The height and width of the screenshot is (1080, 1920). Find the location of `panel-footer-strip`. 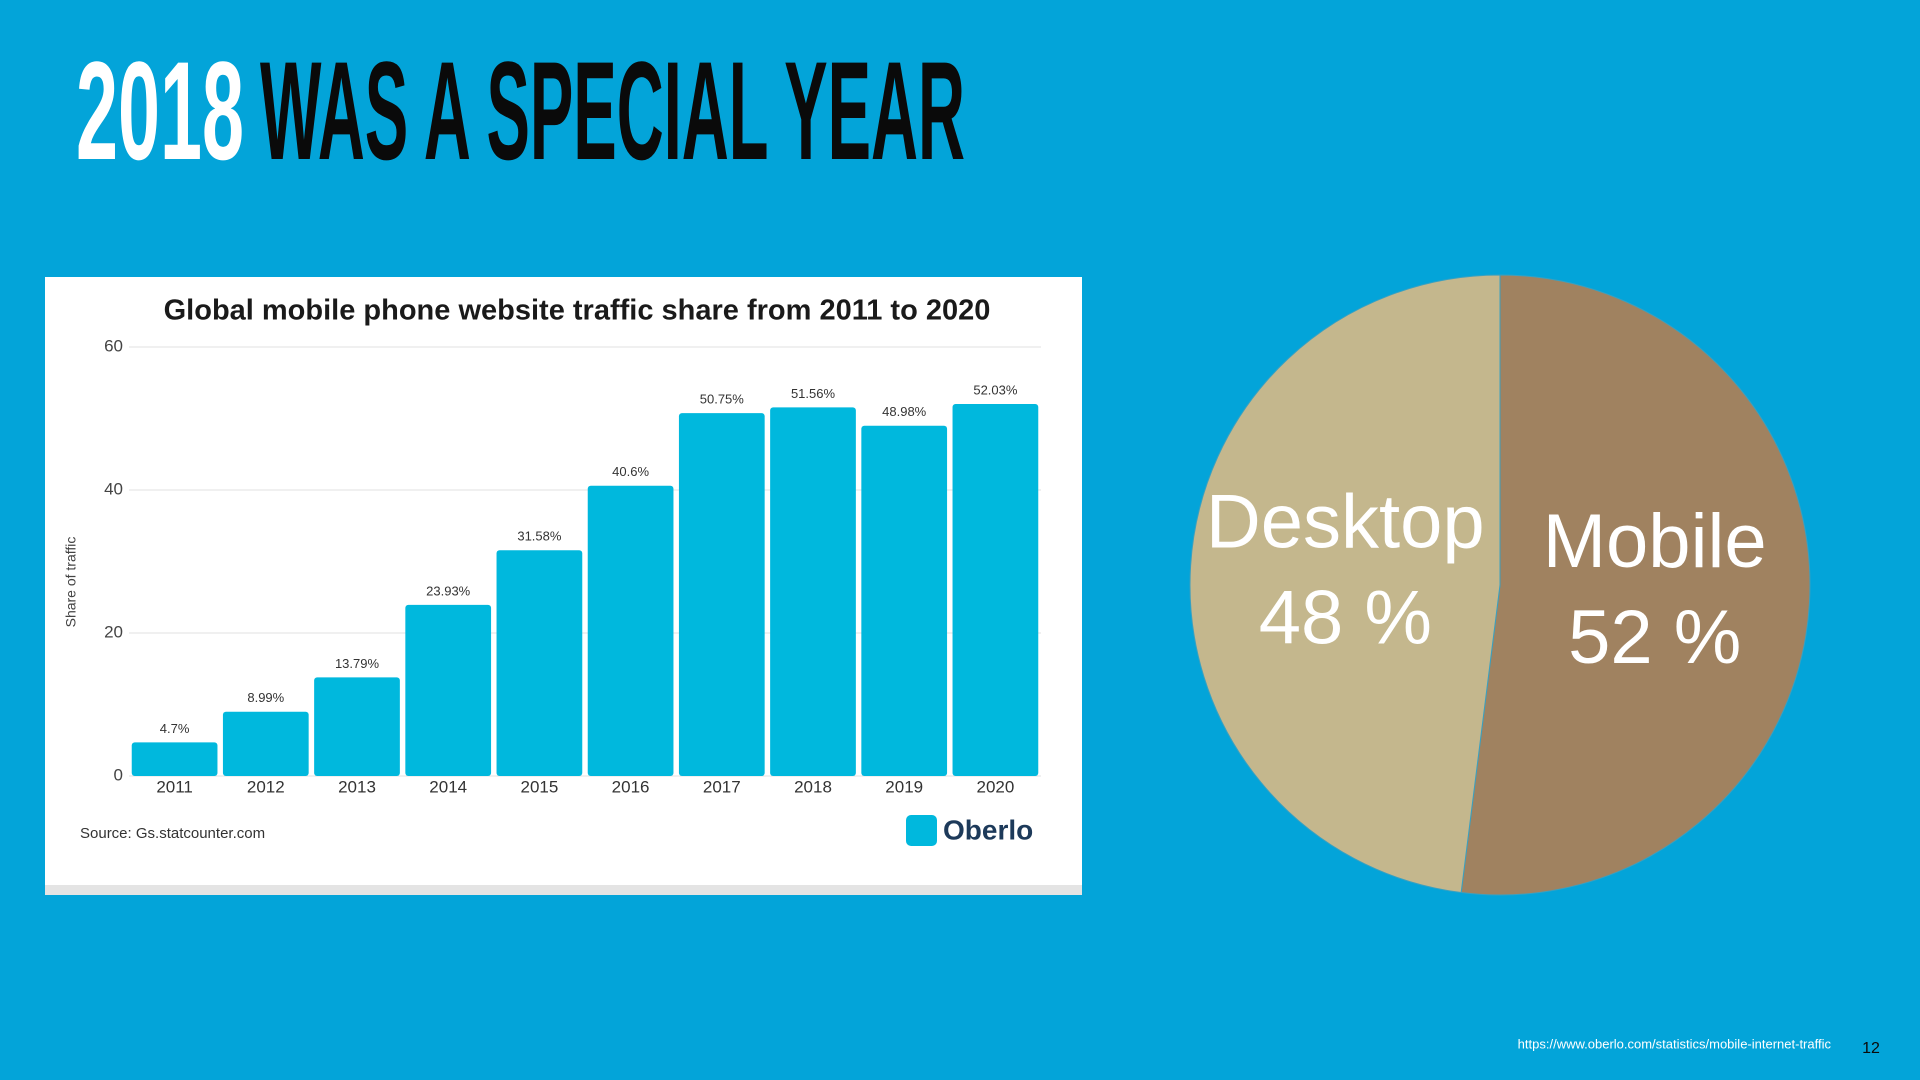

panel-footer-strip is located at coordinates (563, 890).